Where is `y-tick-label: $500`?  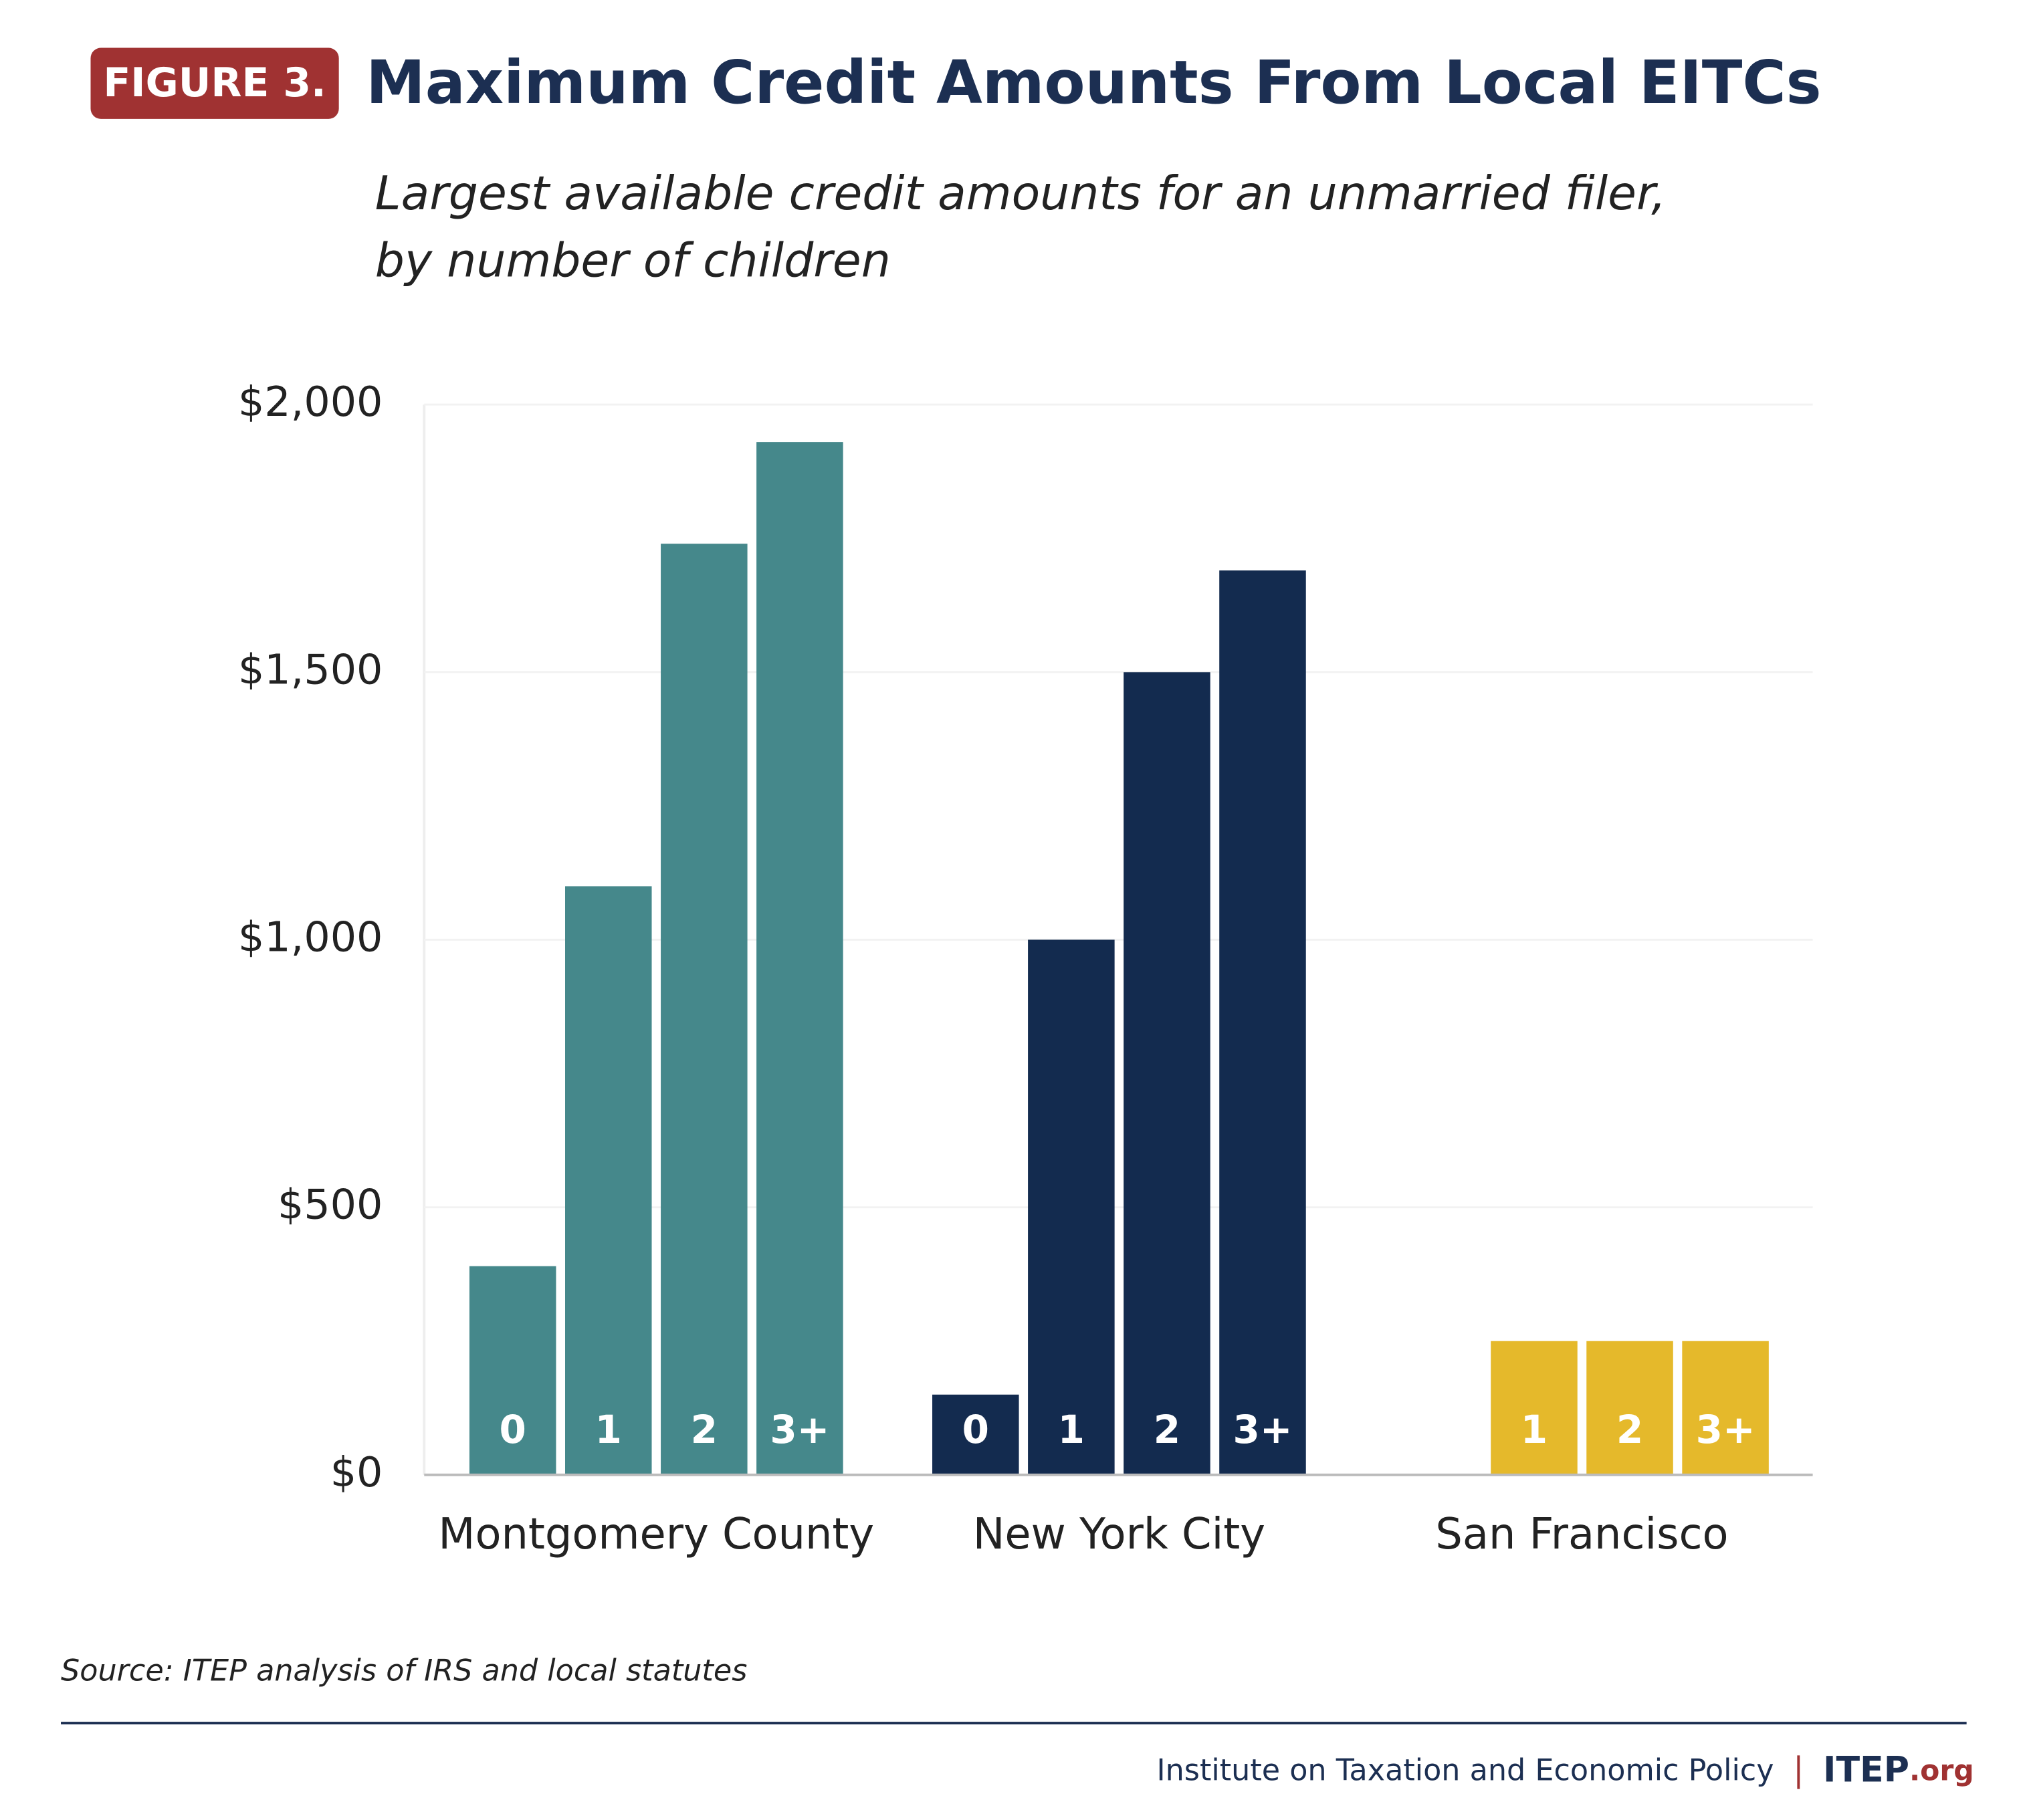
y-tick-label: $500 is located at coordinates (330, 1205).